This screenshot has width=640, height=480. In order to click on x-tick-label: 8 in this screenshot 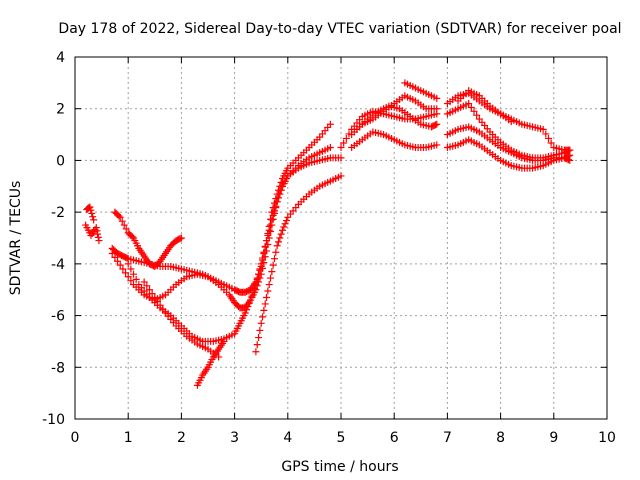, I will do `click(500, 438)`.